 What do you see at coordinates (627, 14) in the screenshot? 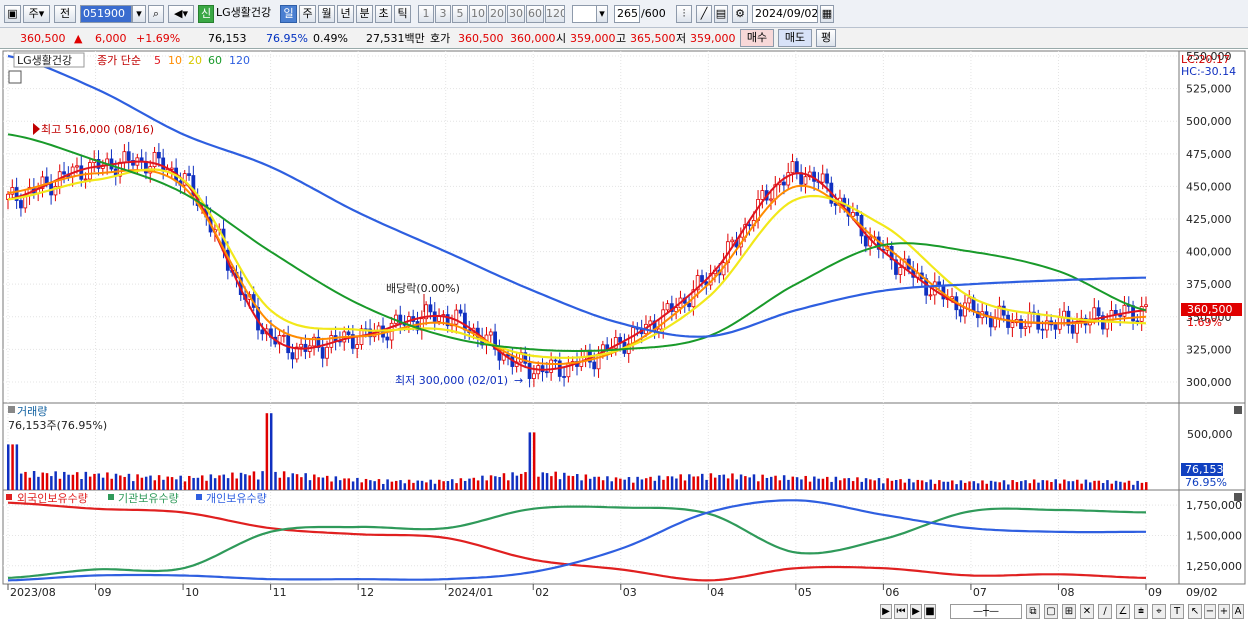
I see `bar-count-input: 265` at bounding box center [627, 14].